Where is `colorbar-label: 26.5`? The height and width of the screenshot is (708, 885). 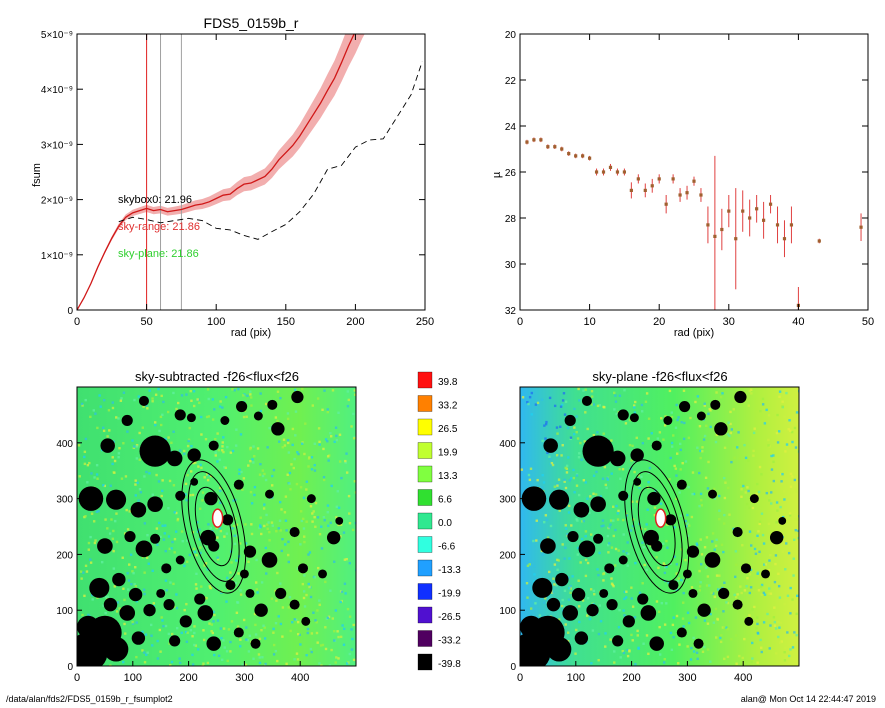 colorbar-label: 26.5 is located at coordinates (448, 429).